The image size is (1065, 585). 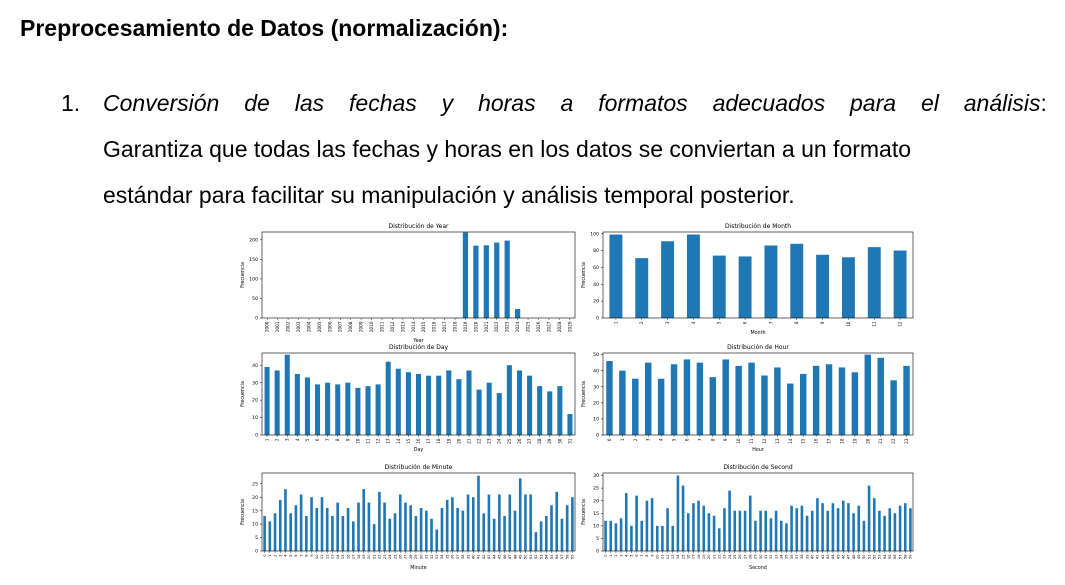 I want to click on x-tick-label: 51, so click(x=531, y=557).